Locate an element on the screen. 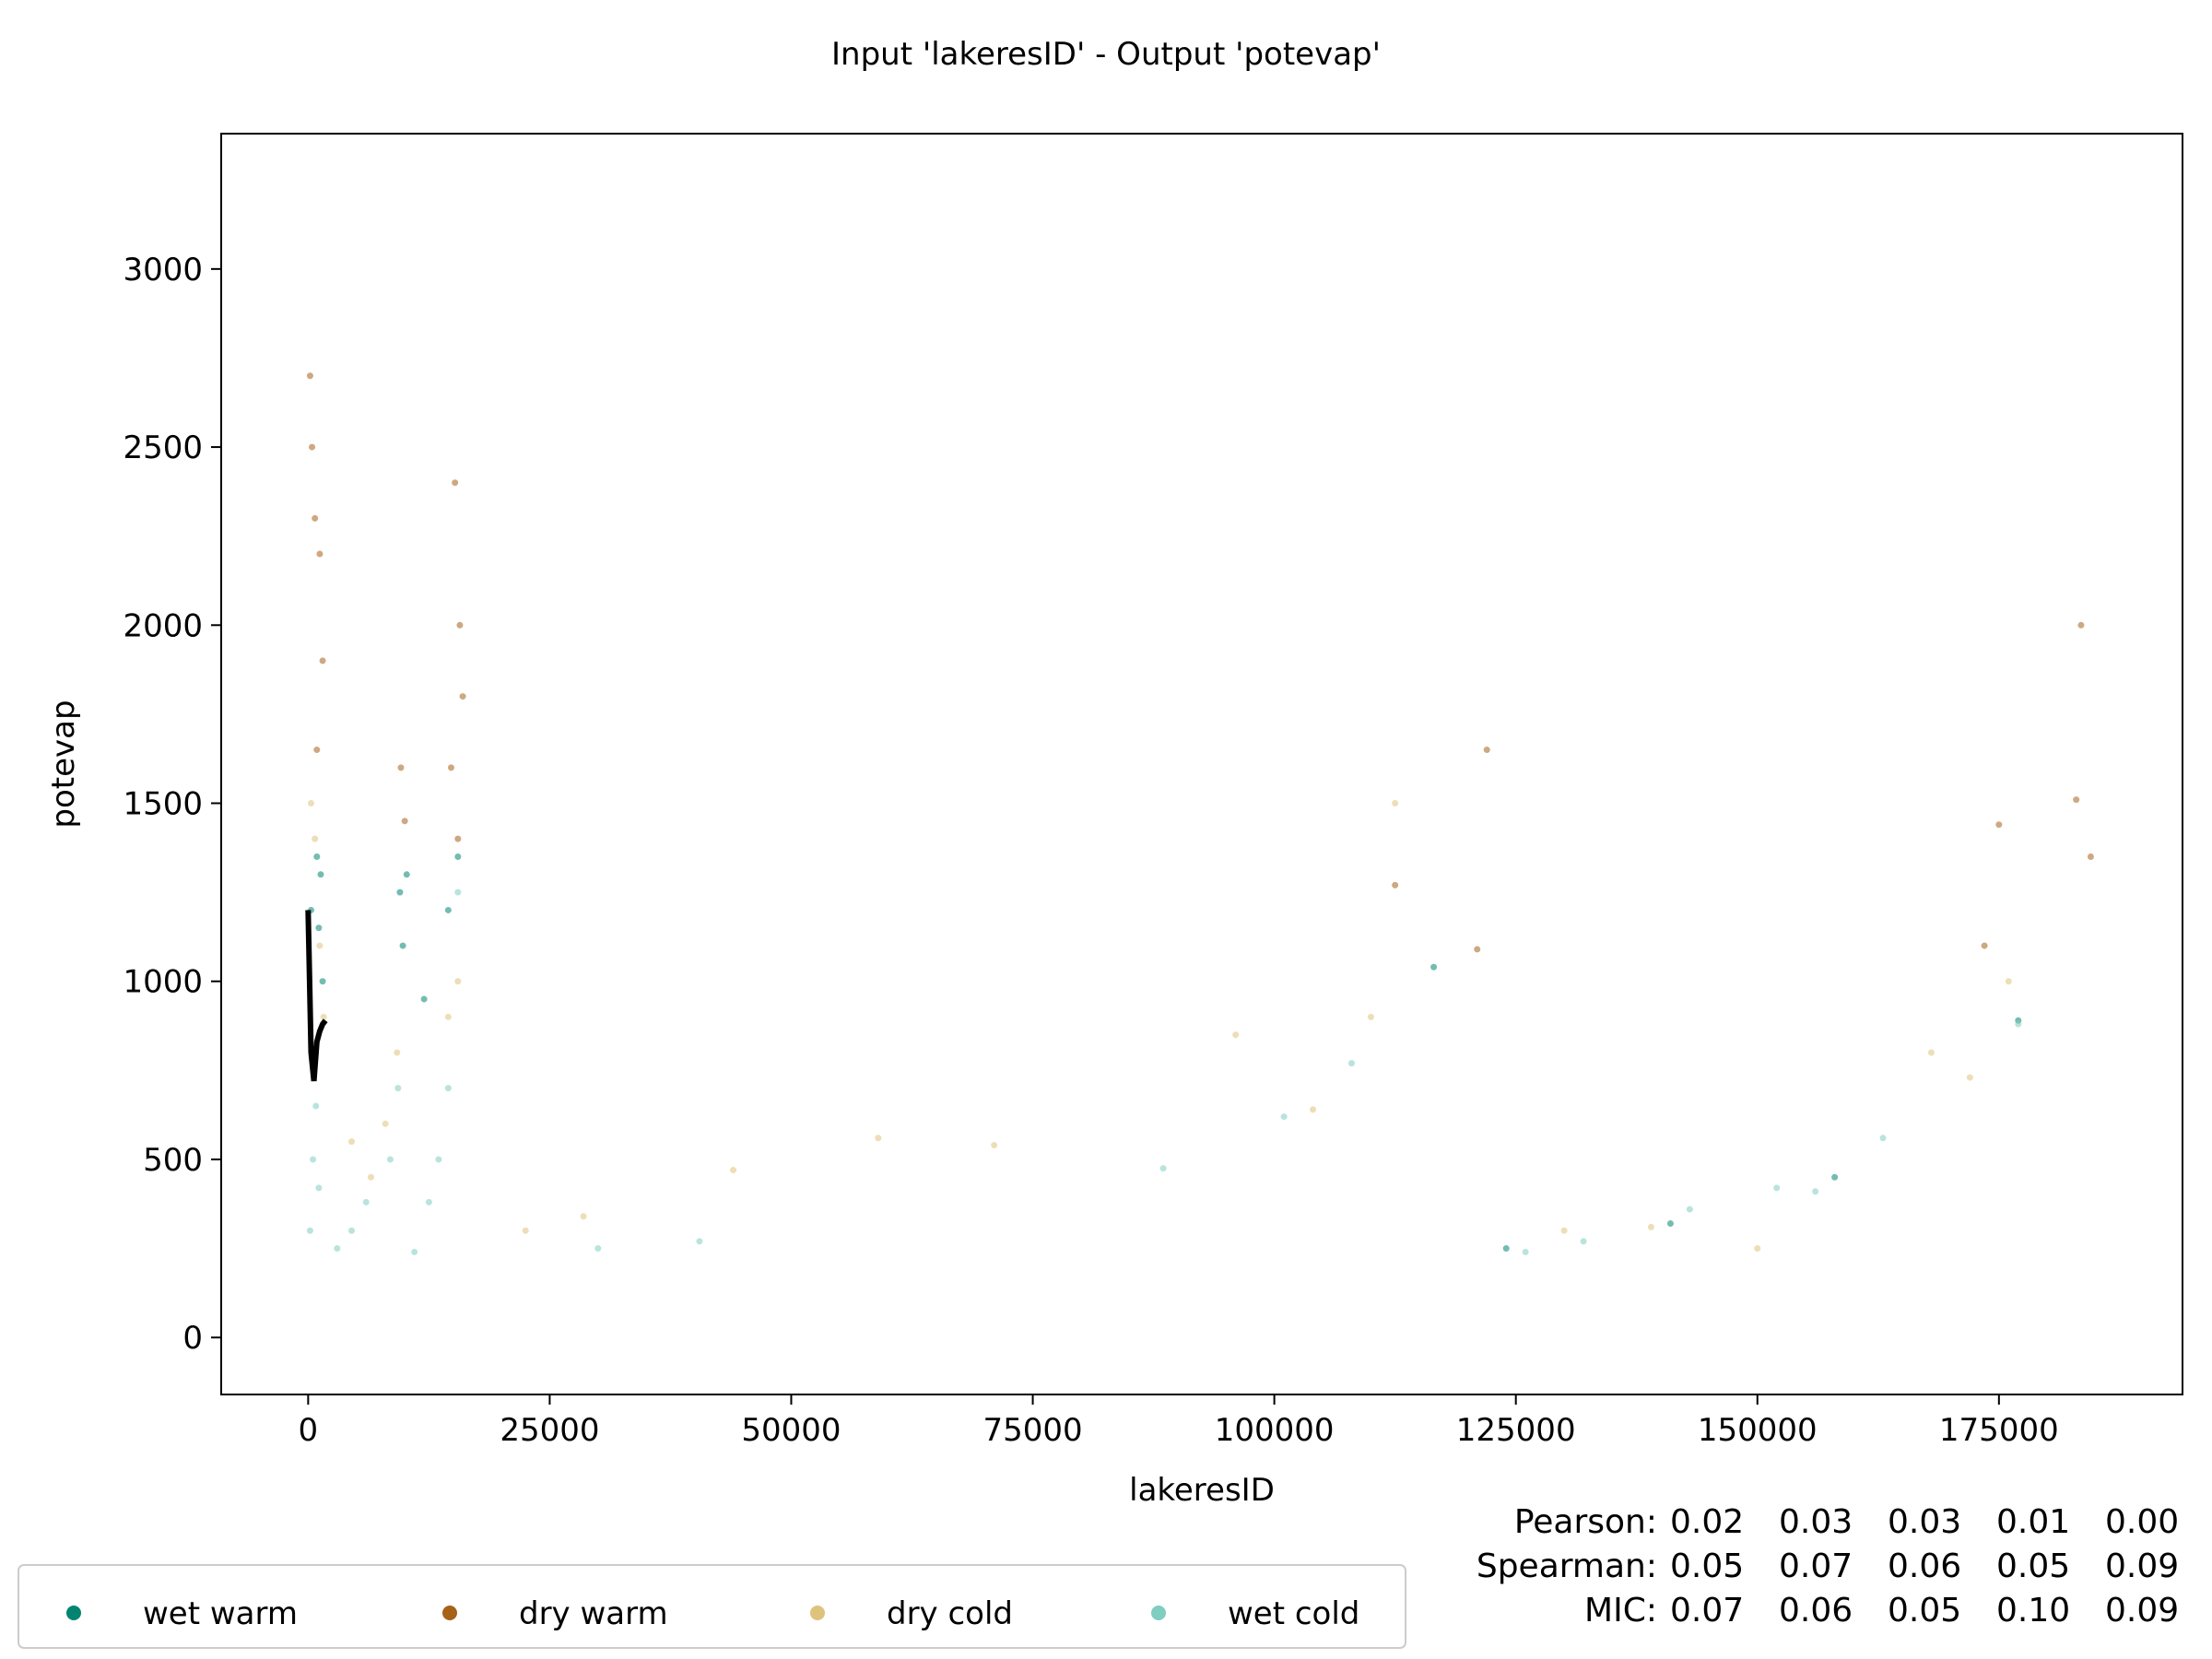  x-tick-label: 150000 is located at coordinates (1758, 1430).